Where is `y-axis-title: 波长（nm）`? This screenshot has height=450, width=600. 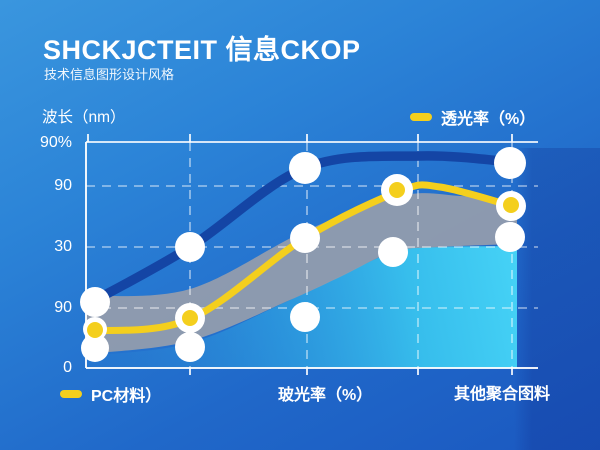 y-axis-title: 波长（nm） is located at coordinates (84, 117).